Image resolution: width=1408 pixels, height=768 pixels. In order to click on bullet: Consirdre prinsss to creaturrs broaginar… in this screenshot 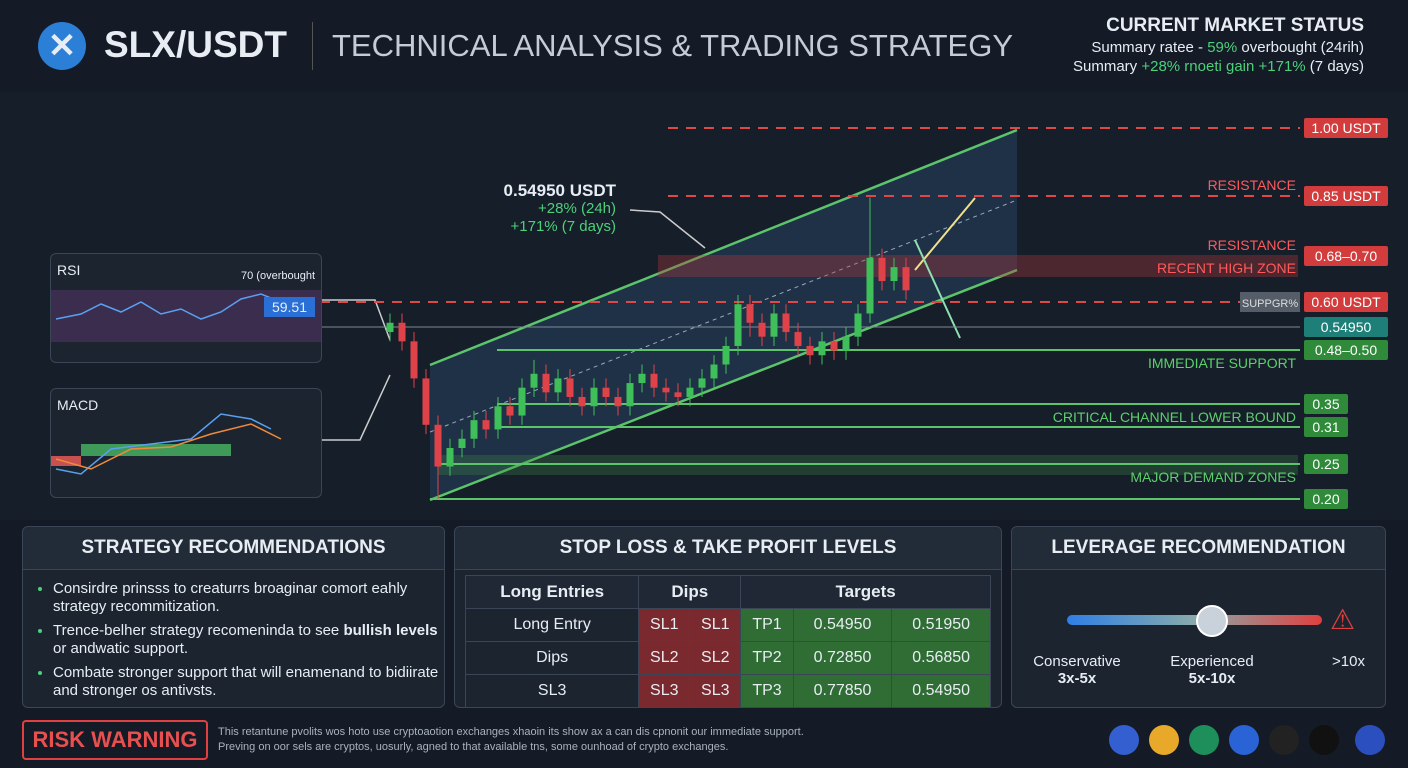, I will do `click(248, 598)`.